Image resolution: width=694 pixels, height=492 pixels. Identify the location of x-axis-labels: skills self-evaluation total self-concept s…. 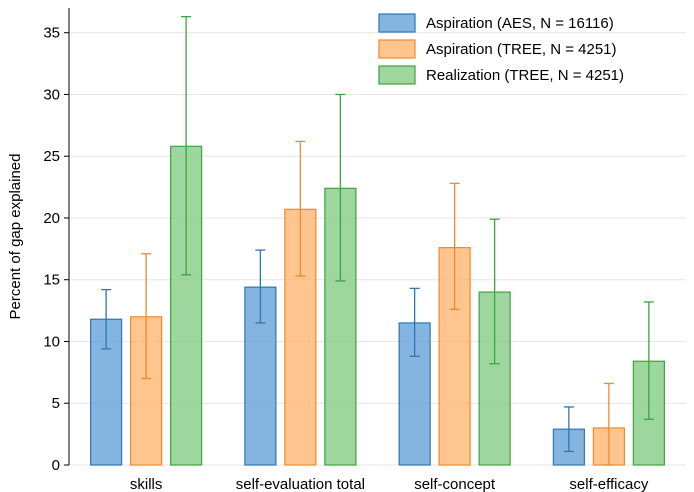
(389, 484).